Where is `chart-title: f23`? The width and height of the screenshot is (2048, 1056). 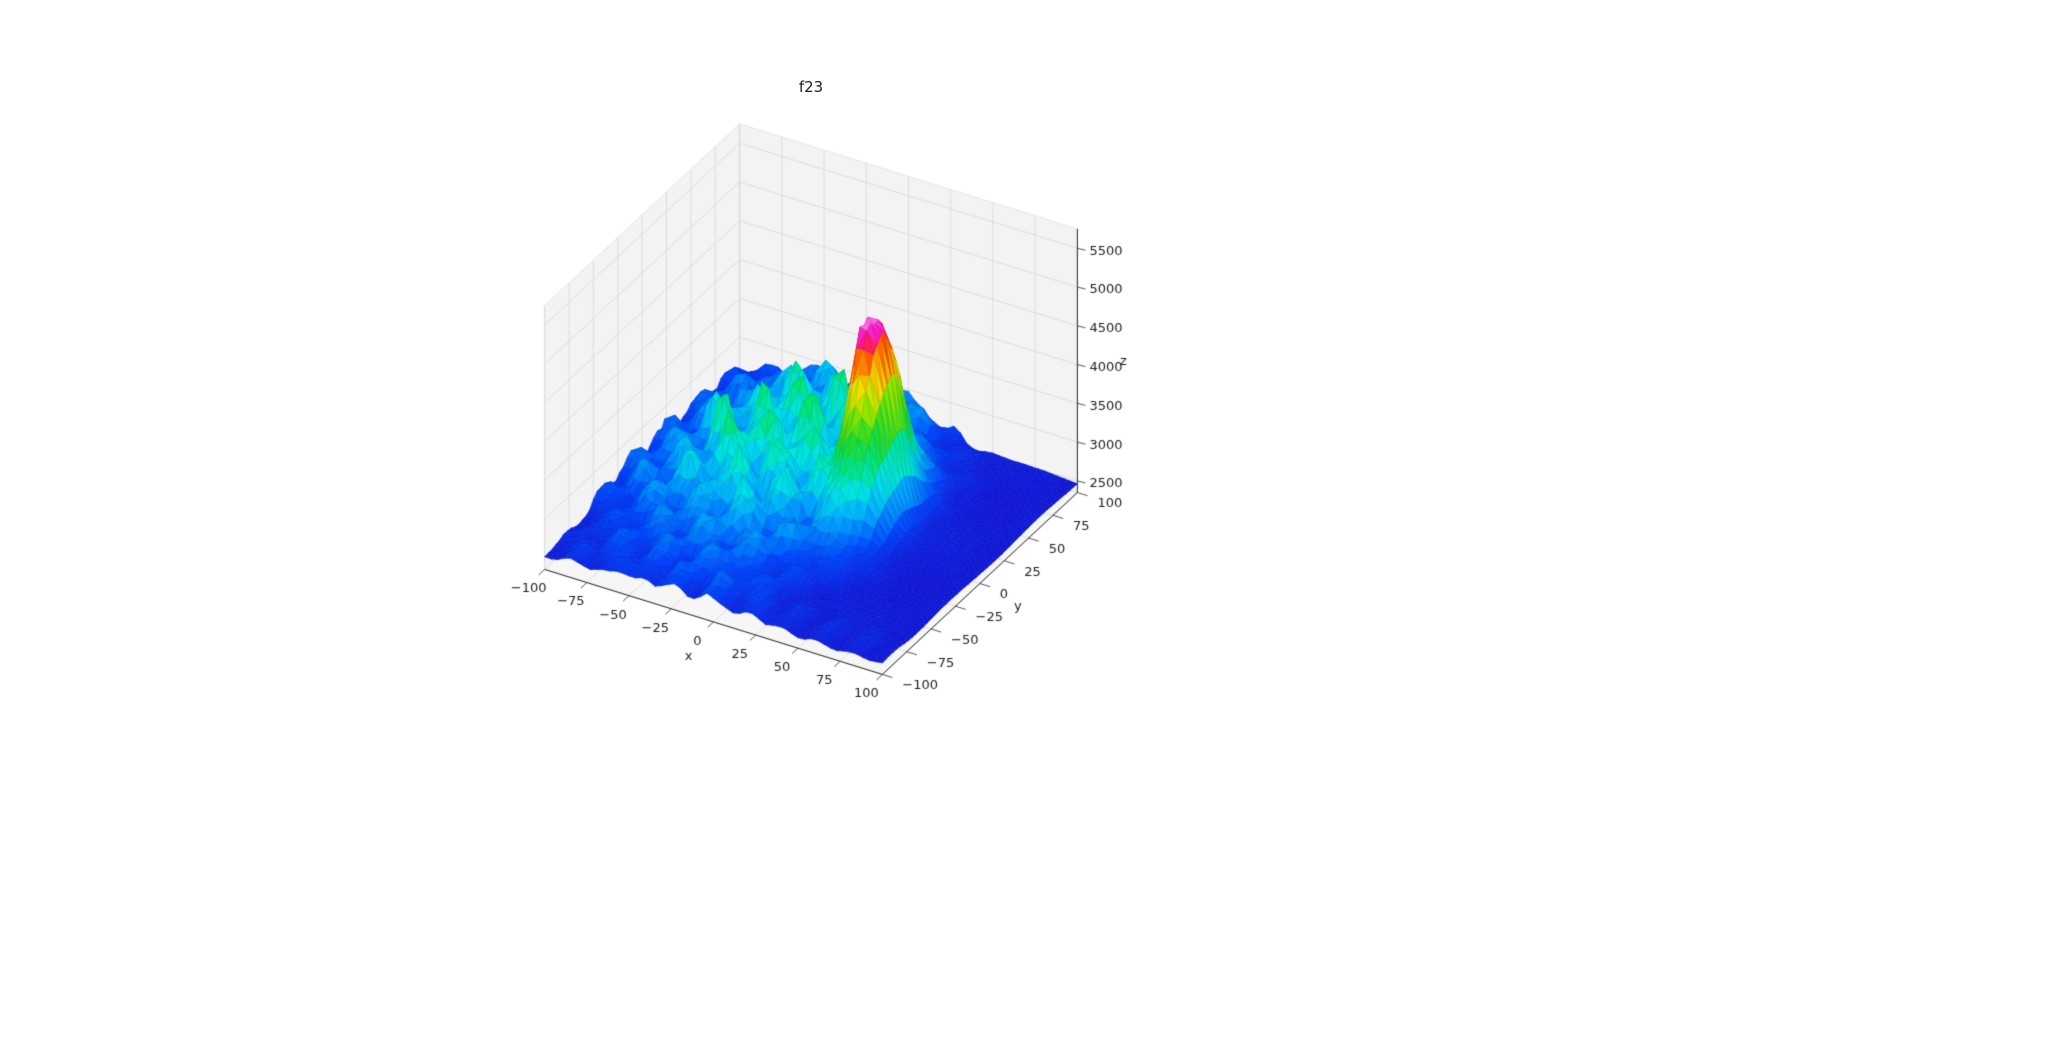 chart-title: f23 is located at coordinates (811, 87).